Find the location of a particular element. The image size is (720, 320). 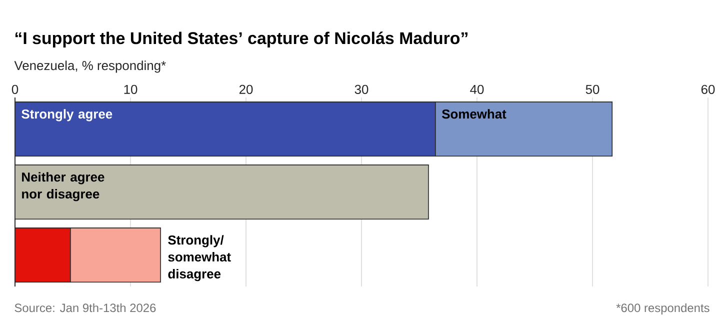

source-note: Source: Jan 9th-13th 2026 is located at coordinates (85, 307).